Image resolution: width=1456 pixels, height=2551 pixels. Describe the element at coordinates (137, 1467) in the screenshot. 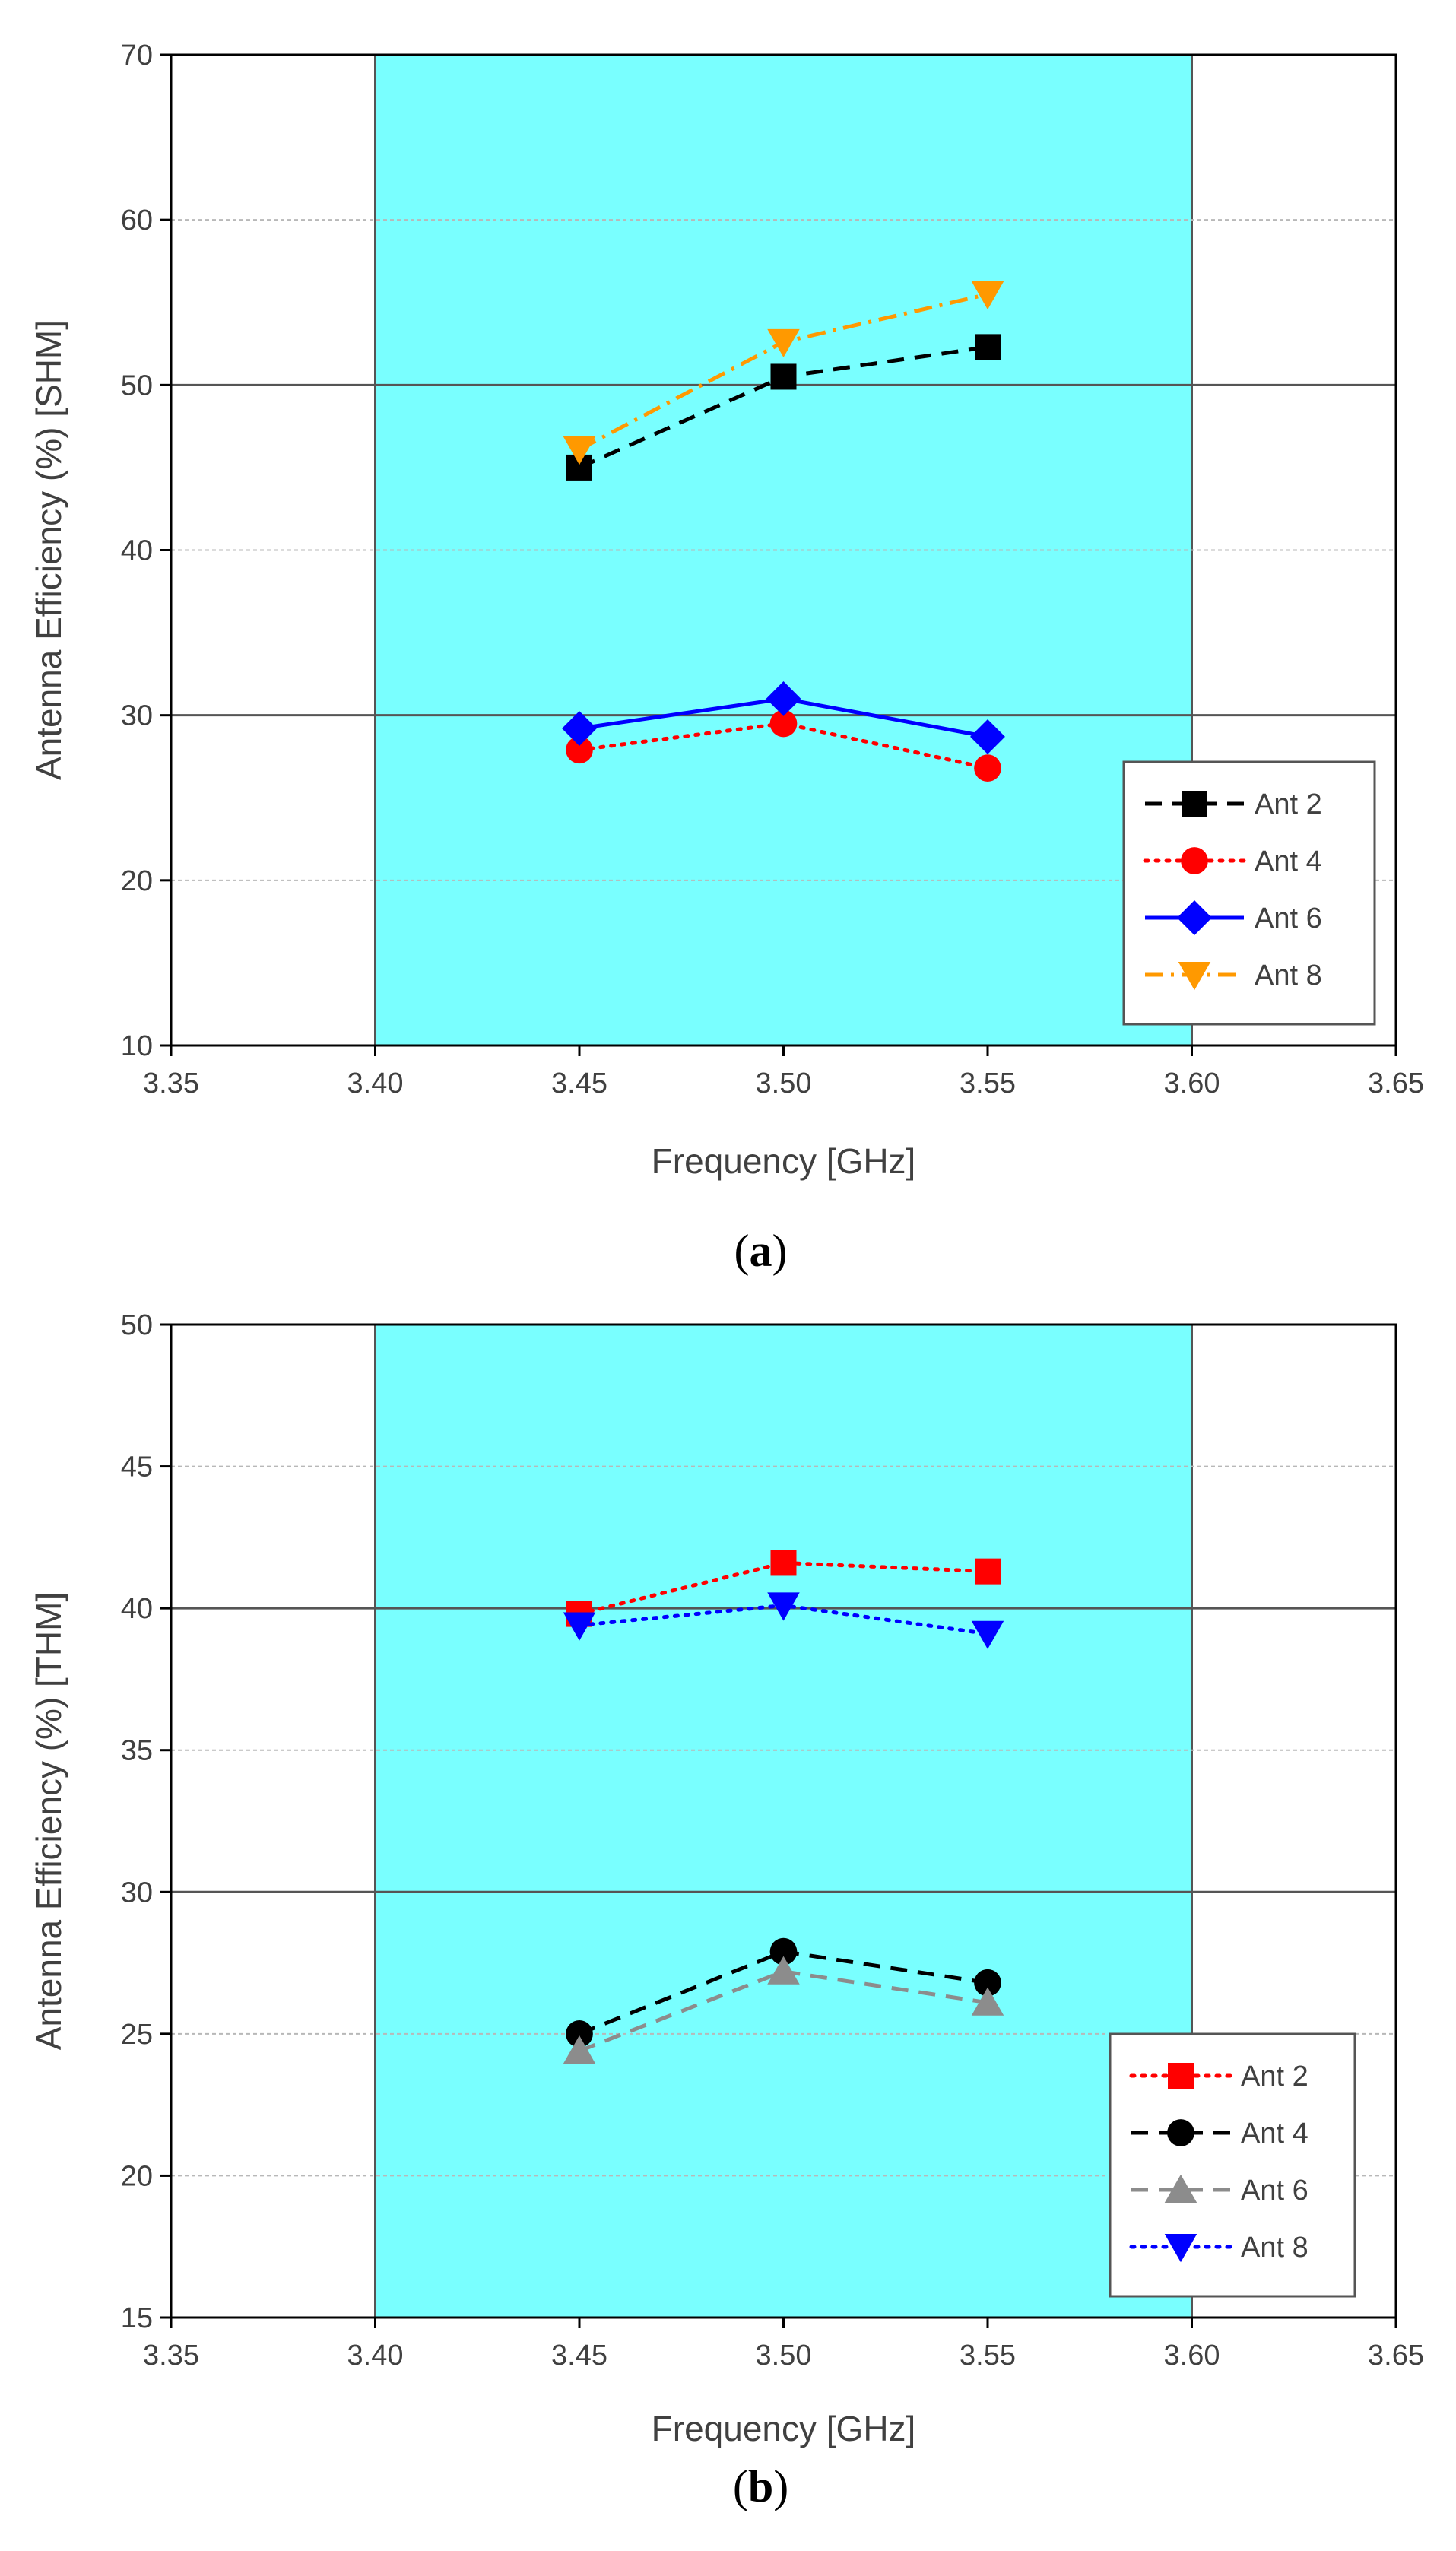

I see `y-tick-label: 45` at that location.